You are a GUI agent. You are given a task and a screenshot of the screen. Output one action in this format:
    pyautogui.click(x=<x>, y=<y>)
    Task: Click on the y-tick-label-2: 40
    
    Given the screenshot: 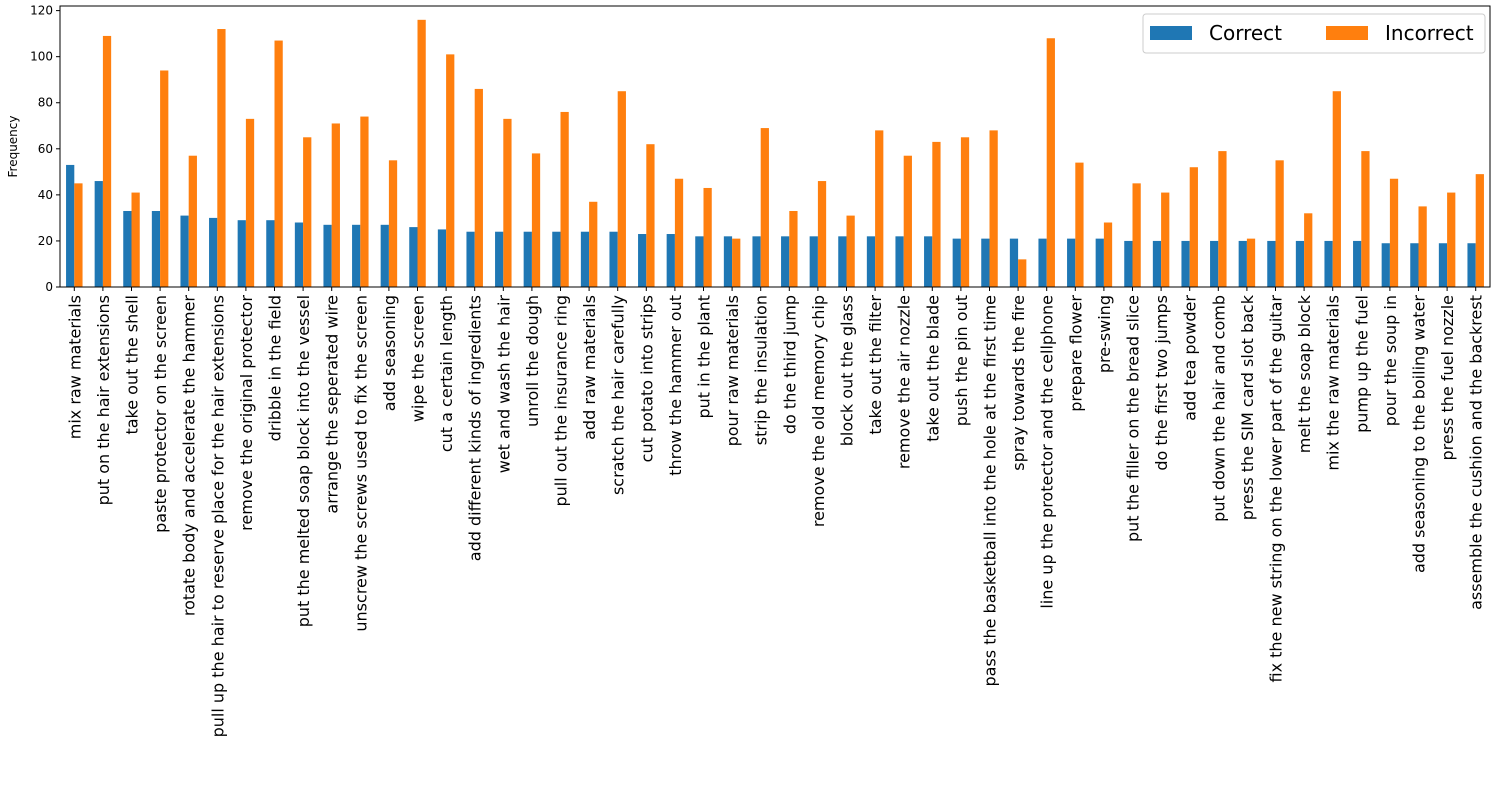 What is the action you would take?
    pyautogui.click(x=45, y=195)
    